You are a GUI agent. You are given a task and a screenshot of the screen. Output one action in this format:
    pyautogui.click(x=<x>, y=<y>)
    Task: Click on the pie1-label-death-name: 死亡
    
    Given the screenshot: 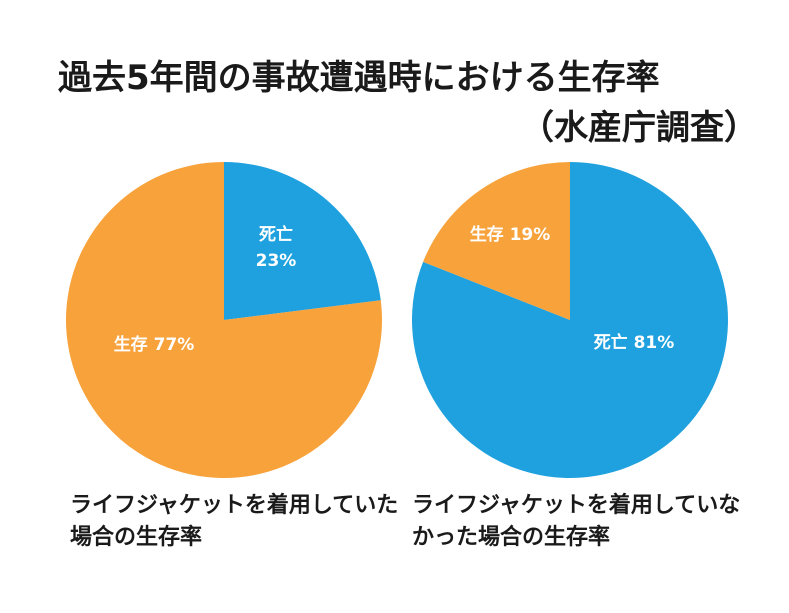 What is the action you would take?
    pyautogui.click(x=276, y=234)
    